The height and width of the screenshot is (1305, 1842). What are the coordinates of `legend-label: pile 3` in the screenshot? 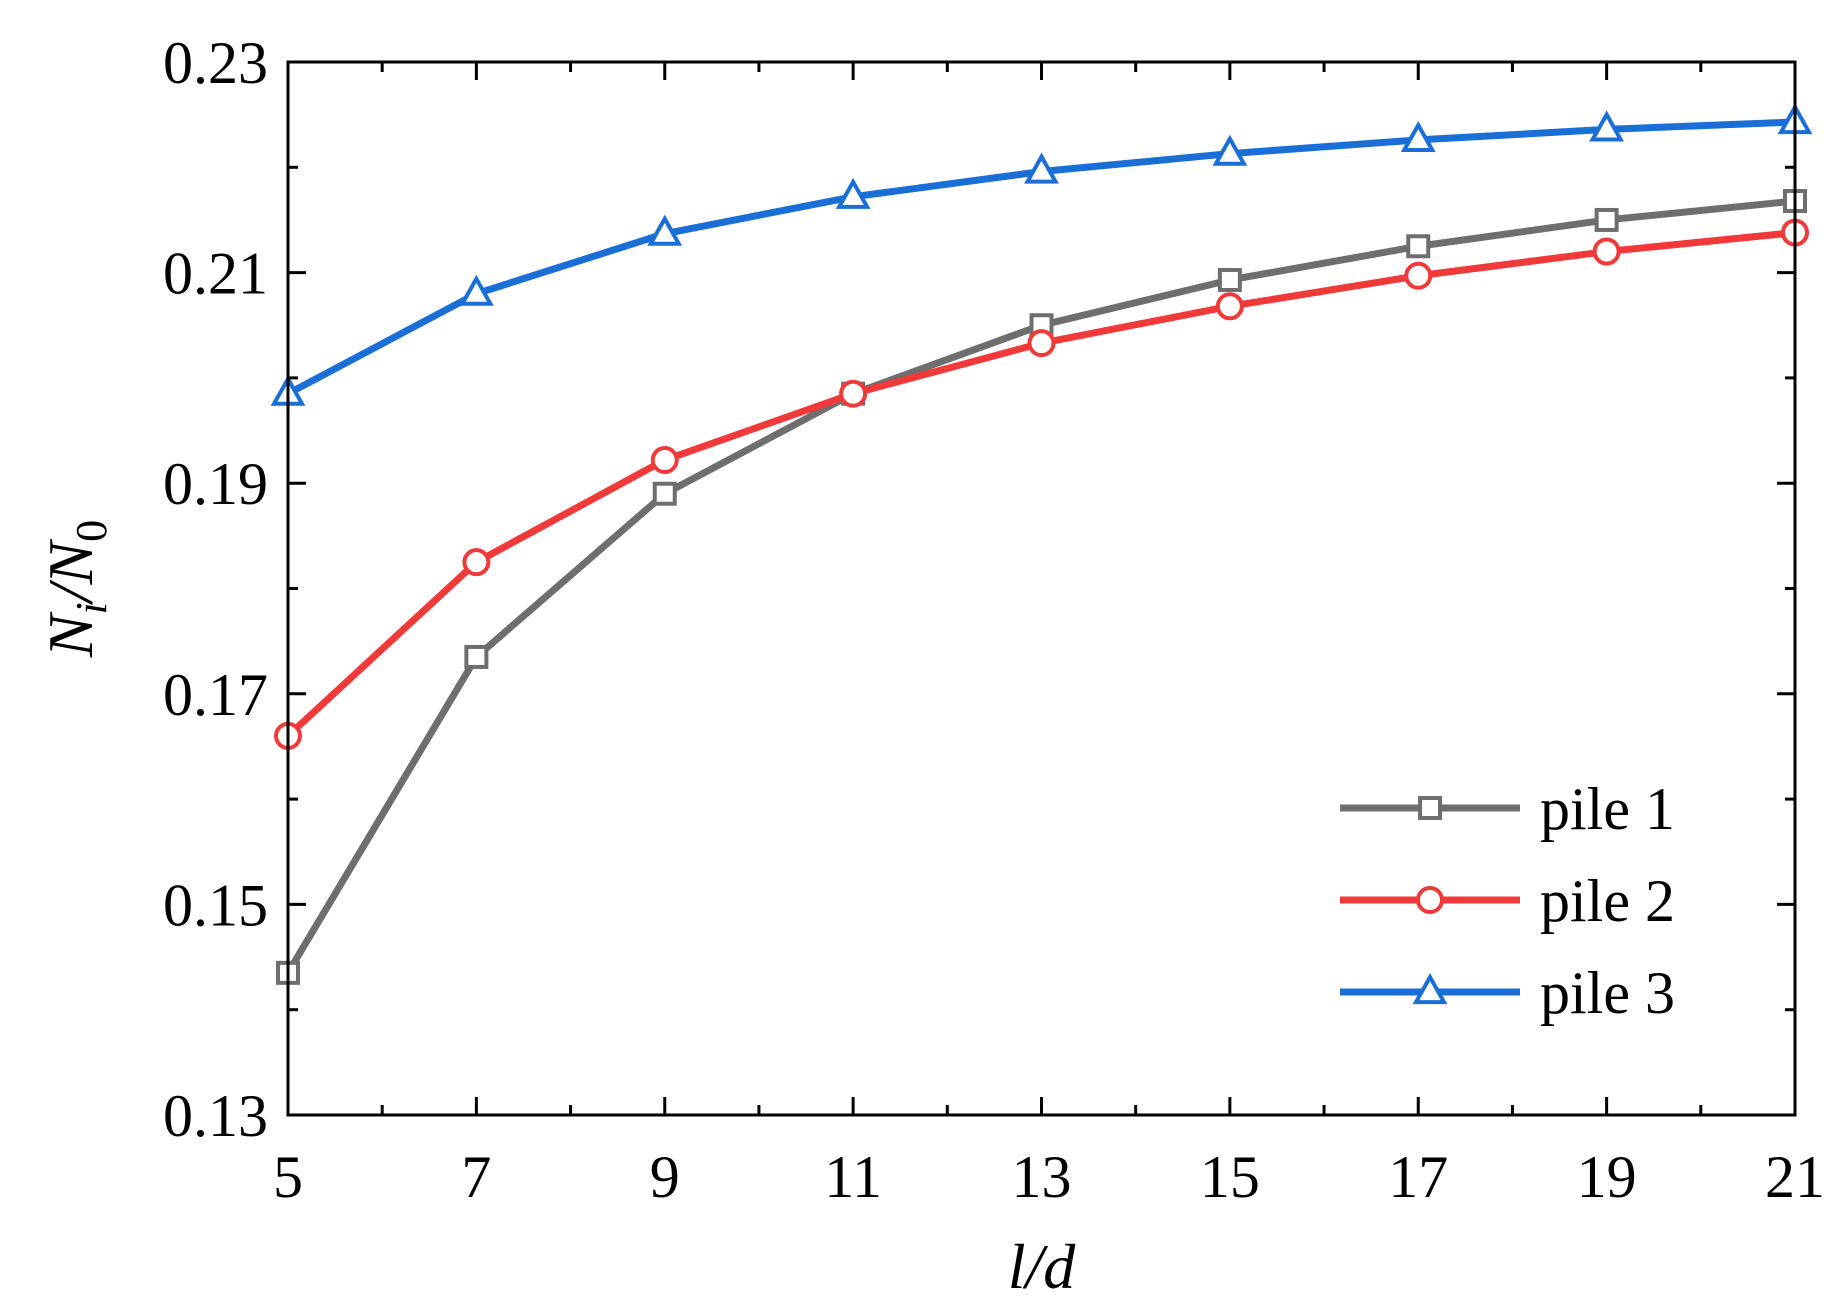 It's located at (1607, 993).